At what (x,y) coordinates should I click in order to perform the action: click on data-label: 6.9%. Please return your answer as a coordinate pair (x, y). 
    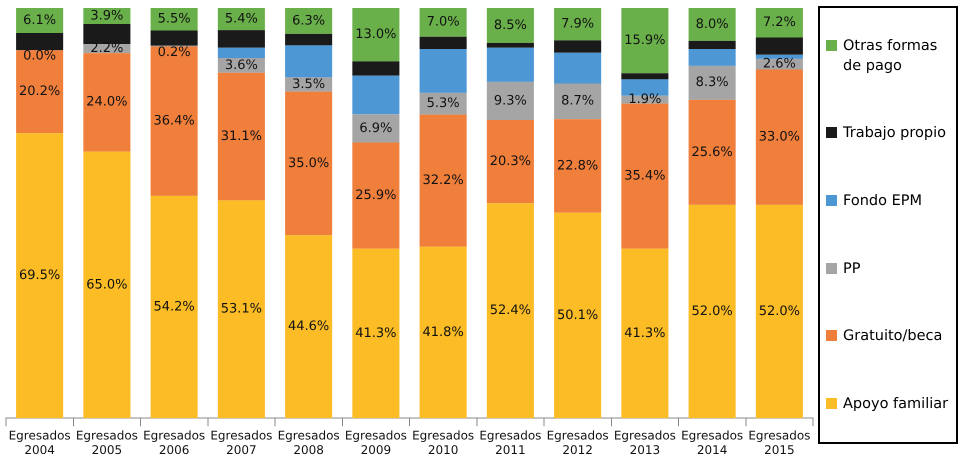
    Looking at the image, I should click on (375, 128).